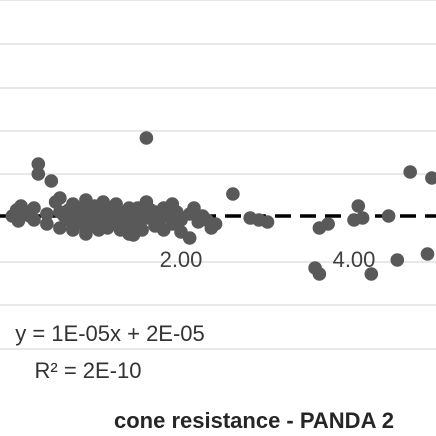  What do you see at coordinates (354, 259) in the screenshot?
I see `x-tick-label: 4.00` at bounding box center [354, 259].